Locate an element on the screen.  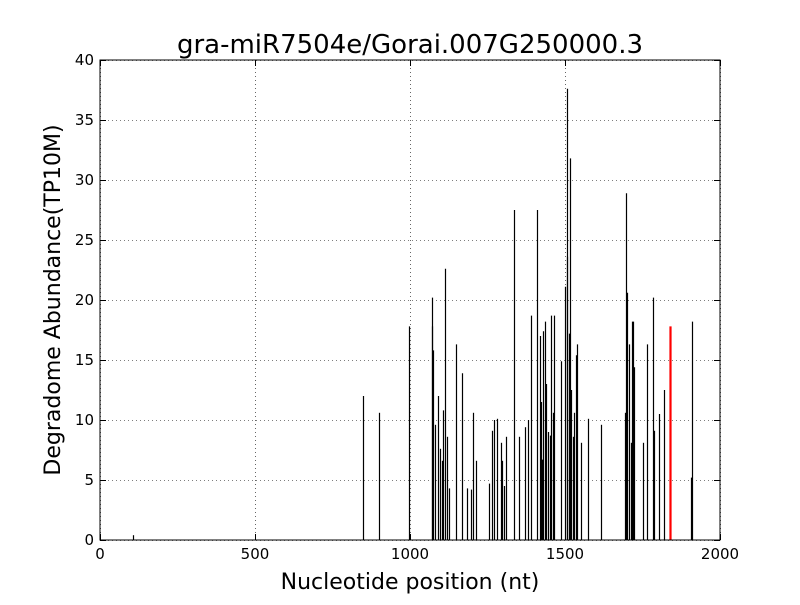
y-tick-label: 15 is located at coordinates (84, 360).